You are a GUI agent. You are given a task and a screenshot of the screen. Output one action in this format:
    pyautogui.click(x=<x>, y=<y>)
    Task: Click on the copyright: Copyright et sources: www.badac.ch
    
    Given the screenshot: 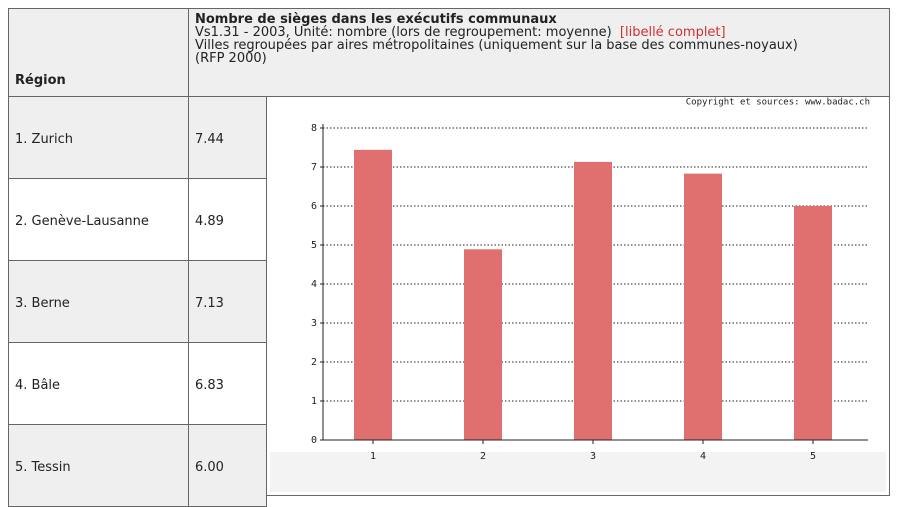 What is the action you would take?
    pyautogui.click(x=778, y=103)
    